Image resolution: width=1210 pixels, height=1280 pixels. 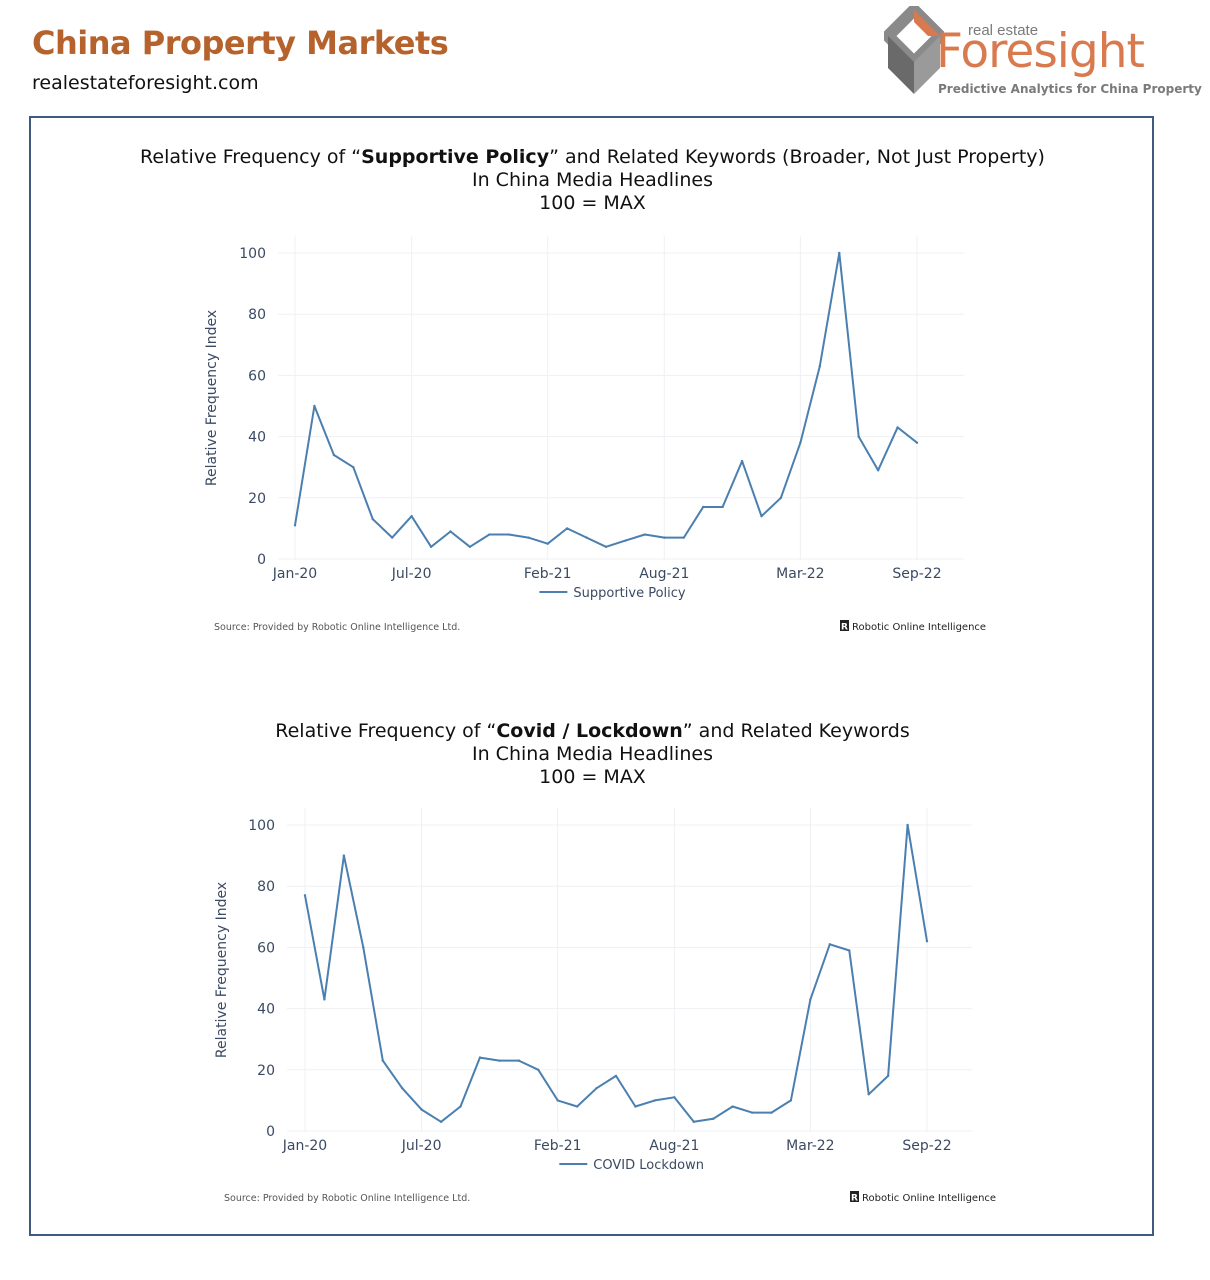 I want to click on logo-small-text: real estate, so click(x=1003, y=30).